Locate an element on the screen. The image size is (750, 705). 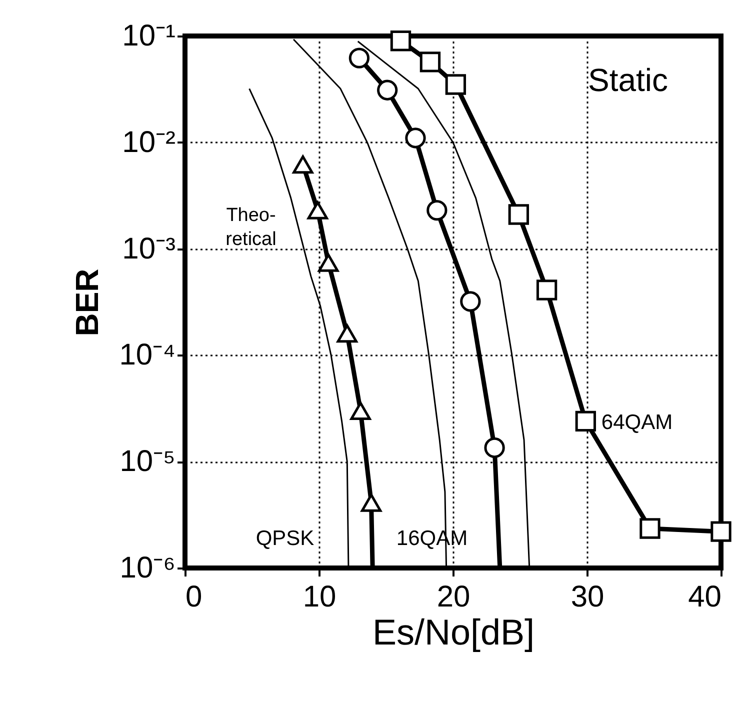
y-tick-label: 10⁻⁵ is located at coordinates (148, 461).